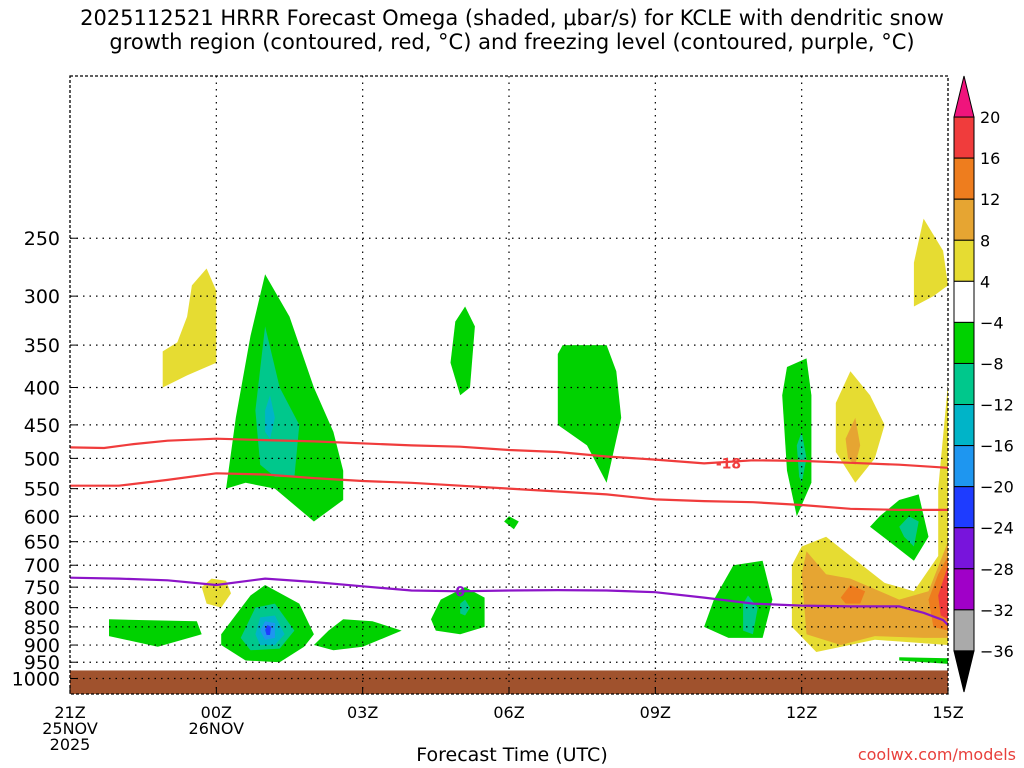 The height and width of the screenshot is (768, 1024). I want to click on y-tick-label: 700, so click(42, 566).